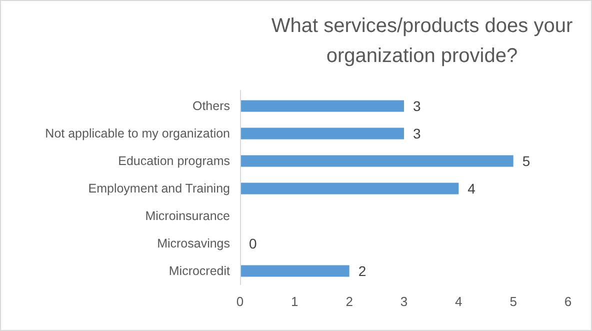 This screenshot has height=331, width=592. Describe the element at coordinates (513, 302) in the screenshot. I see `x-tick-label: 5` at that location.